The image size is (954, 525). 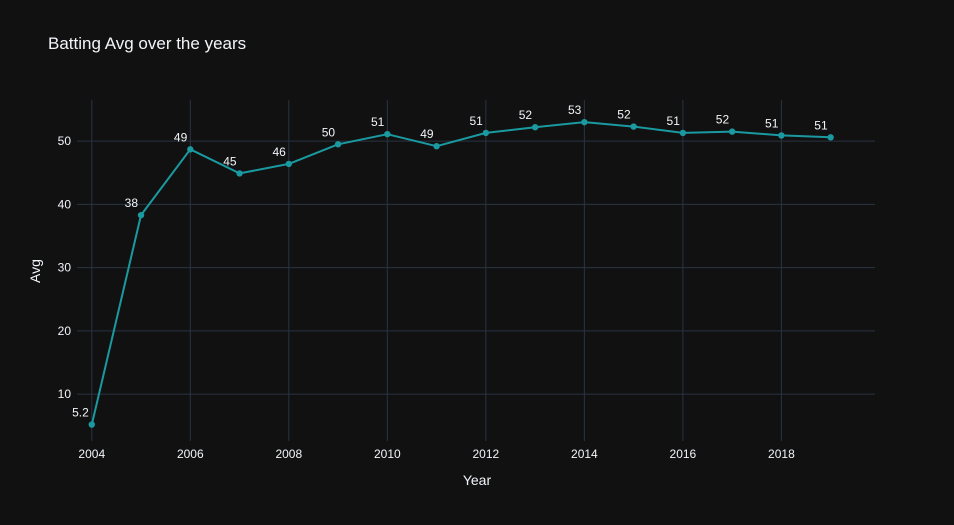 What do you see at coordinates (190, 454) in the screenshot?
I see `x-tick-label: 2006` at bounding box center [190, 454].